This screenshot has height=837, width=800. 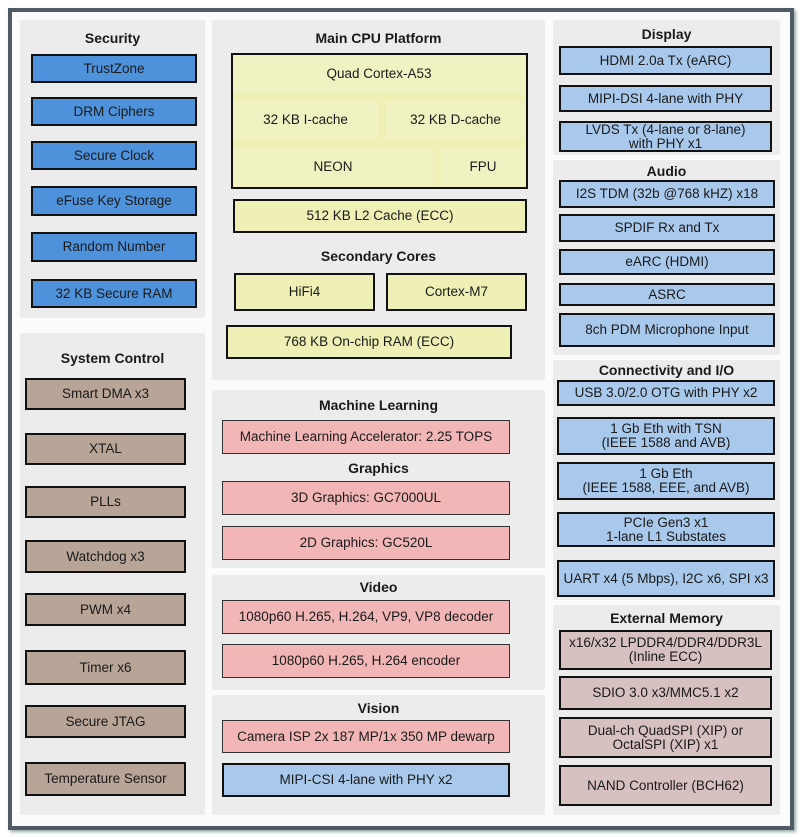 What do you see at coordinates (114, 68) in the screenshot?
I see `block-security: TrustZone` at bounding box center [114, 68].